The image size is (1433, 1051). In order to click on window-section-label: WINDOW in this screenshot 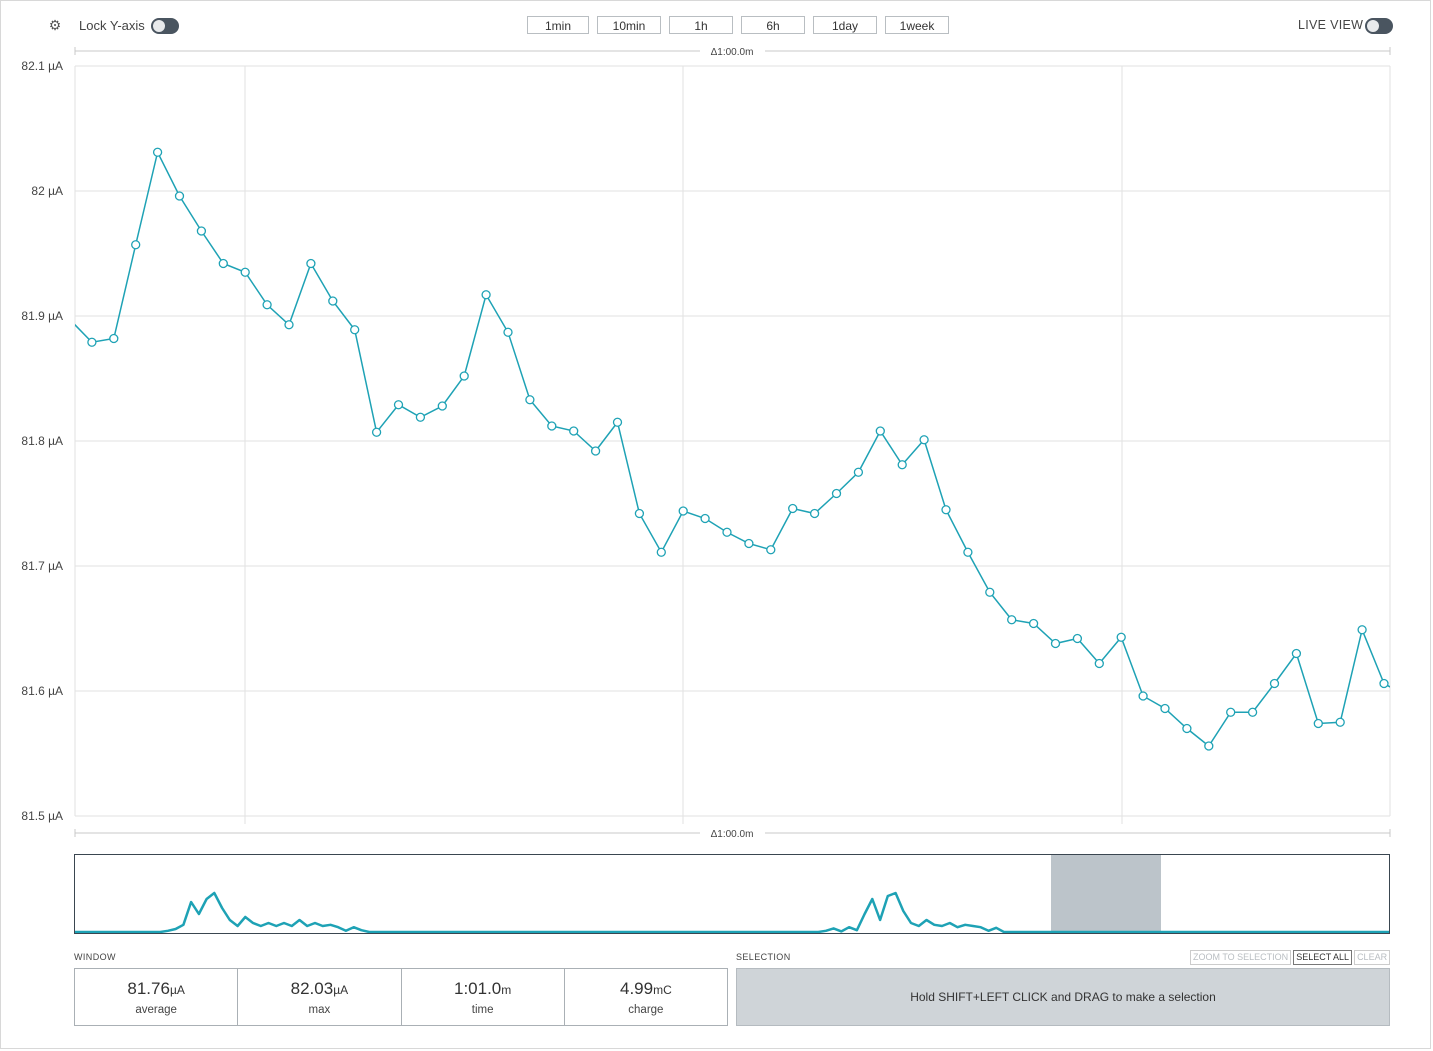, I will do `click(95, 957)`.